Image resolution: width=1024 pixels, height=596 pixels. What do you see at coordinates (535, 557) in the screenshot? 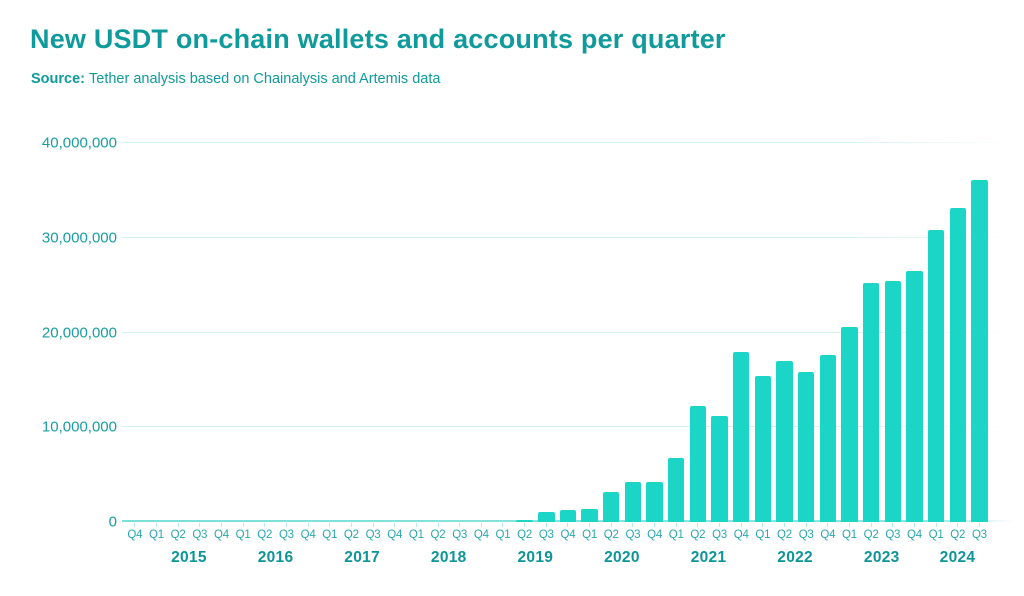
I see `year-label-2019: 2019` at bounding box center [535, 557].